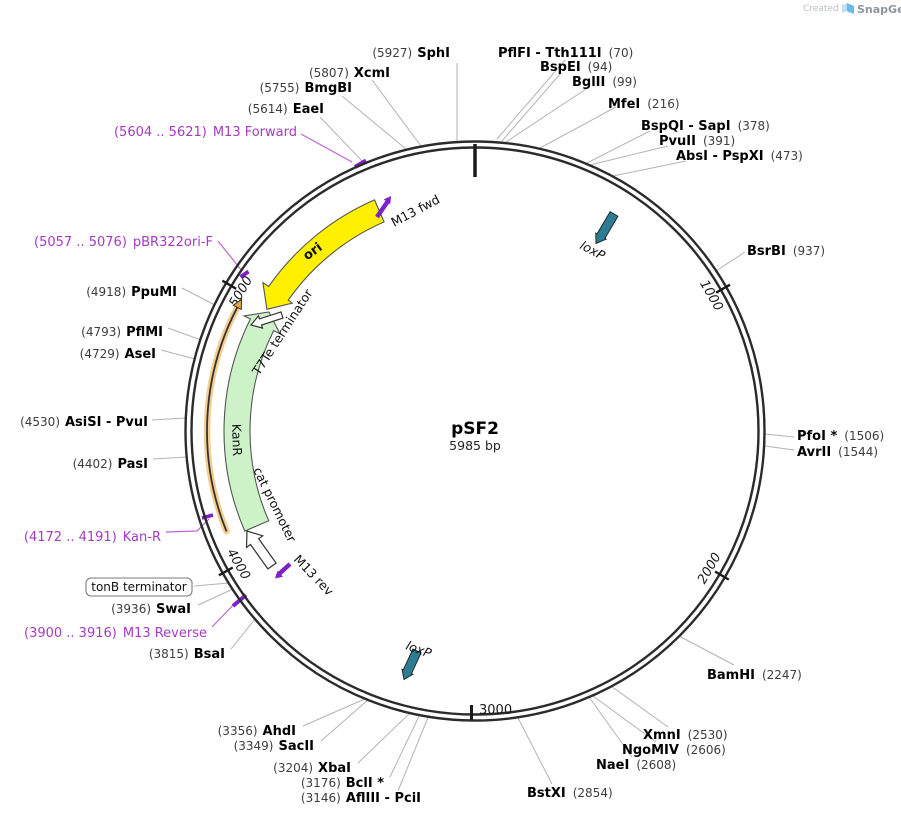 This screenshot has width=901, height=816. Describe the element at coordinates (705, 126) in the screenshot. I see `site-bspqi-sapi: BspQI - SapI (378)` at that location.